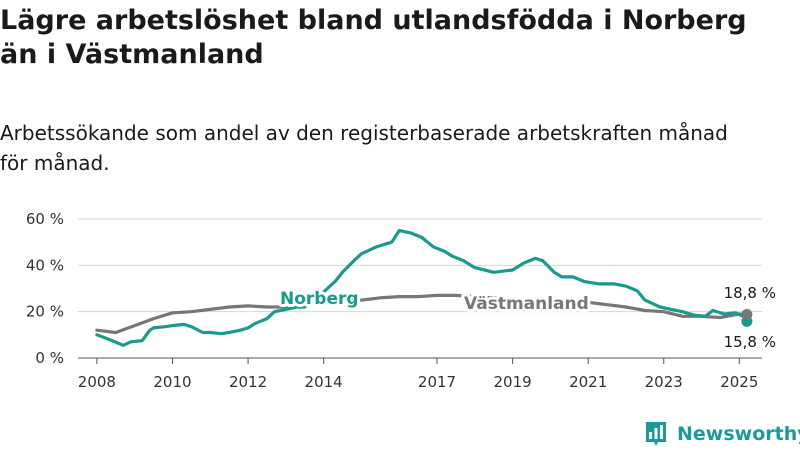 Image resolution: width=800 pixels, height=450 pixels. Describe the element at coordinates (45, 312) in the screenshot. I see `y-tick-label: 20 %` at that location.